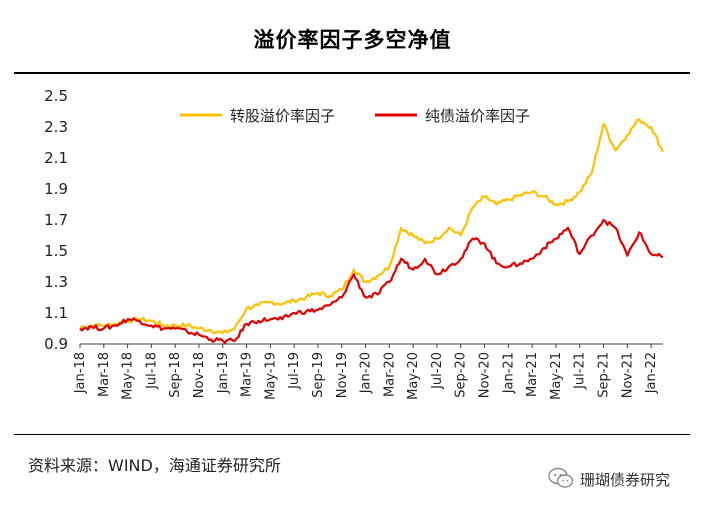  What do you see at coordinates (56, 158) in the screenshot?
I see `y-tick-label: 2.1` at bounding box center [56, 158].